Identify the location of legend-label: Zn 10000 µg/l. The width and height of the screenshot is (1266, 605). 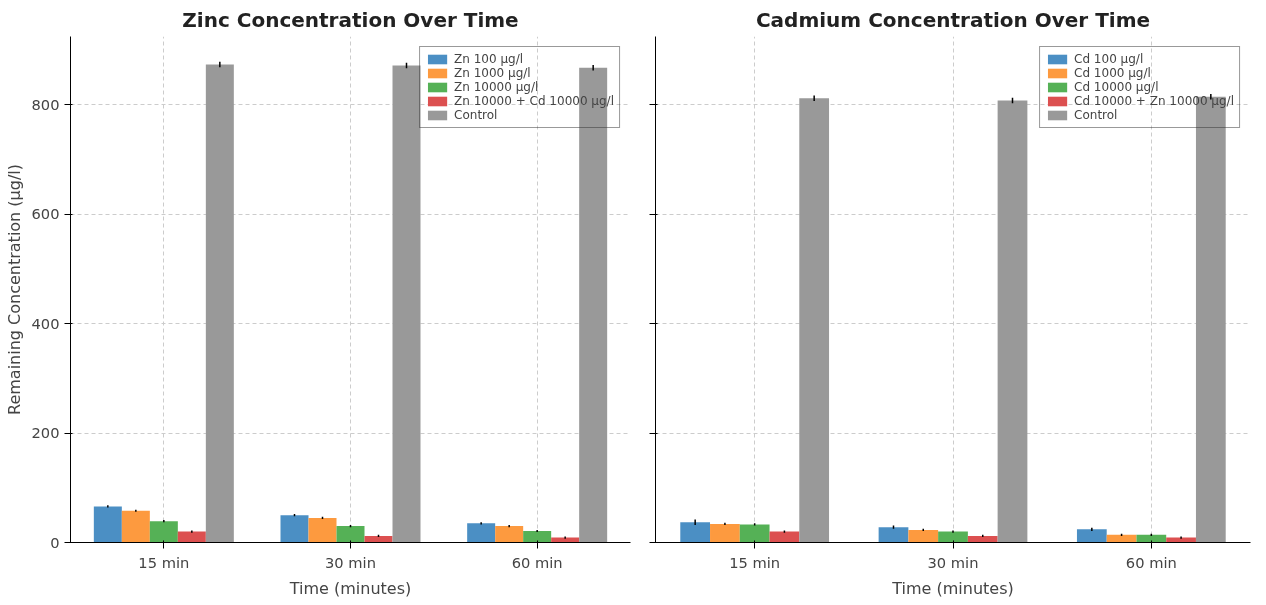
(496, 87).